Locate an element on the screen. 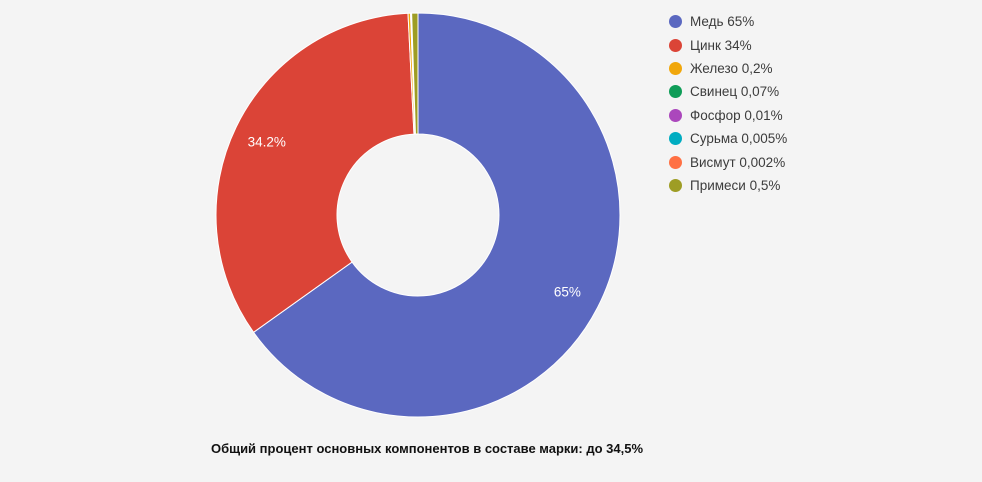 This screenshot has height=482, width=982. slice-value-label-0: 65% is located at coordinates (567, 292).